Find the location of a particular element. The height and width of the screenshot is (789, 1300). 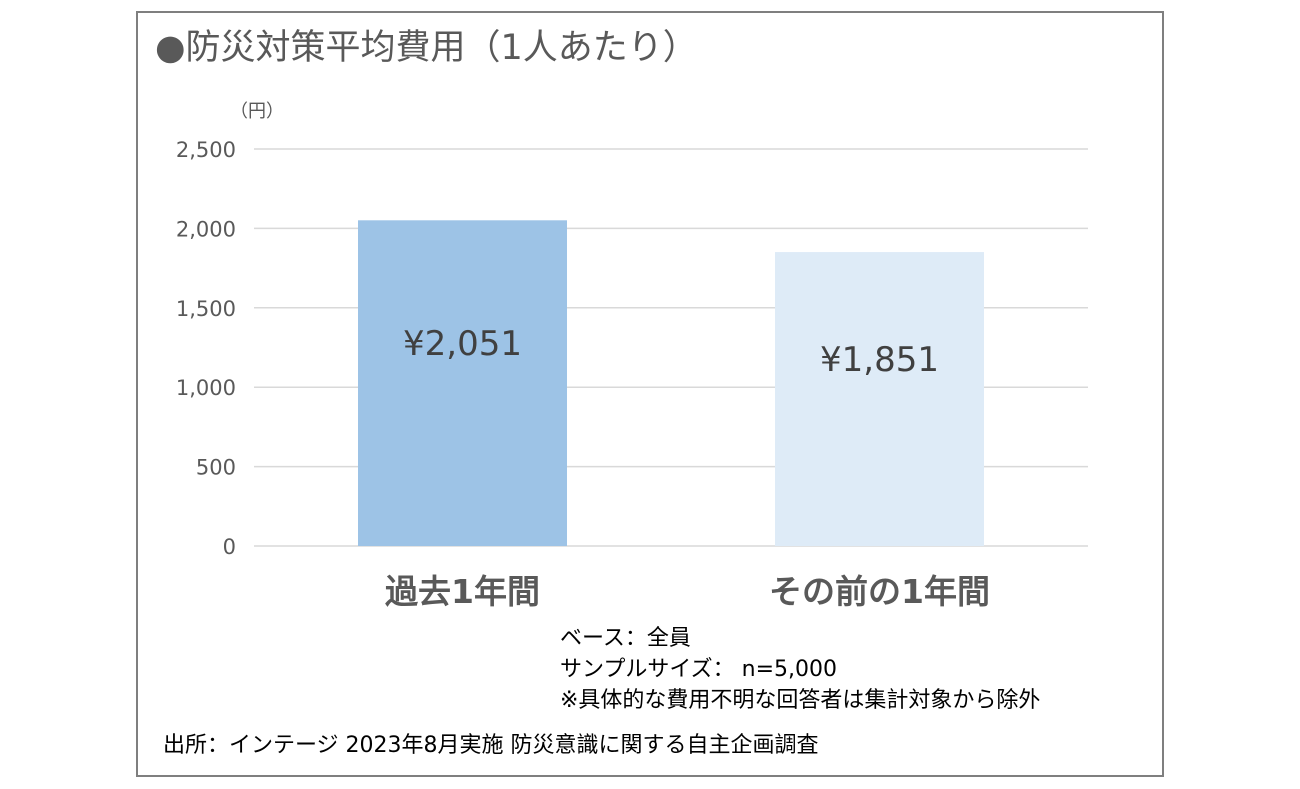

x-axis-categories: 過去1年間 その前の1年間 is located at coordinates (687, 591).